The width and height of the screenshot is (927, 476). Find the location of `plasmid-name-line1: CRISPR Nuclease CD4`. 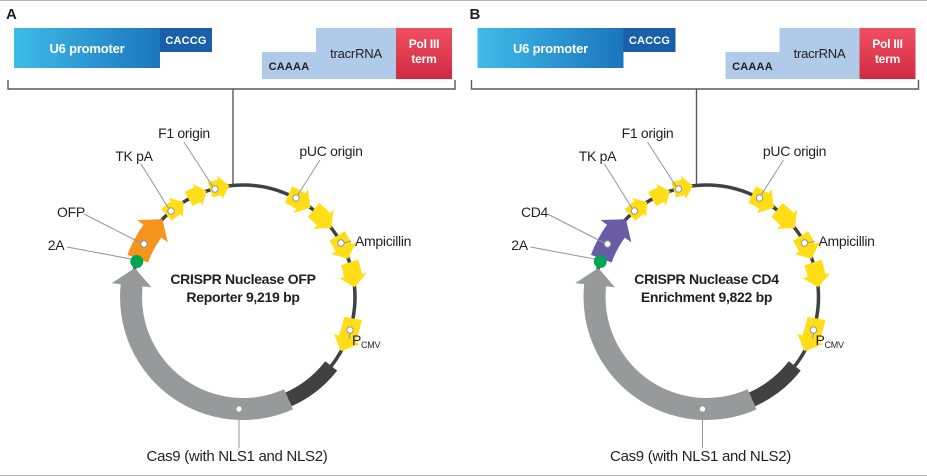

plasmid-name-line1: CRISPR Nuclease CD4 is located at coordinates (706, 279).